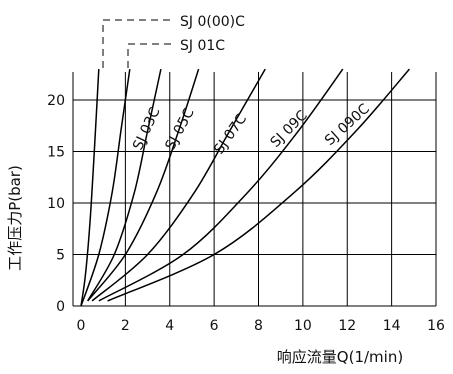  Describe the element at coordinates (15, 218) in the screenshot. I see `y-axis-label: 工作压力P(bar)` at that location.